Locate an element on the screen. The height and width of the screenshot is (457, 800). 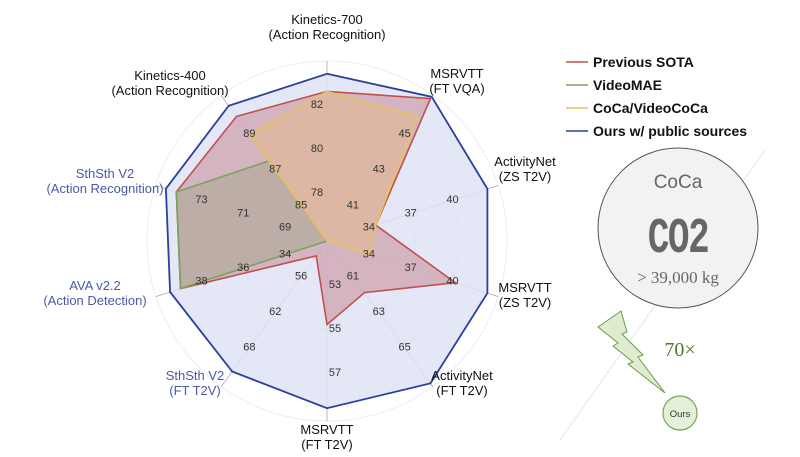
legend-label: Ours w/ public sources is located at coordinates (670, 131).